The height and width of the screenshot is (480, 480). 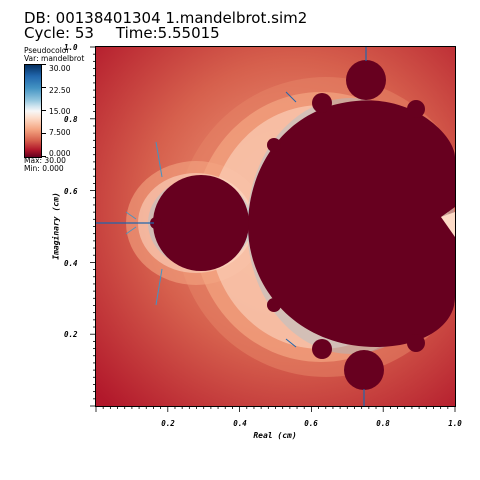 I want to click on legend-max: Max: 30.00, so click(x=45, y=160).